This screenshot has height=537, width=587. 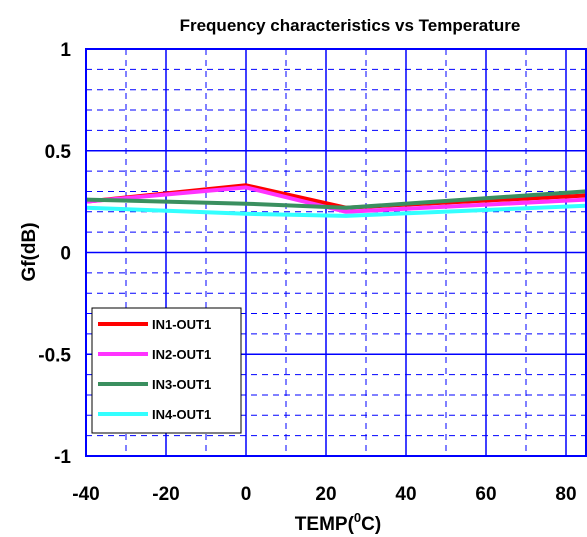 What do you see at coordinates (29, 251) in the screenshot?
I see `y-axis-label: Gf(dB)` at bounding box center [29, 251].